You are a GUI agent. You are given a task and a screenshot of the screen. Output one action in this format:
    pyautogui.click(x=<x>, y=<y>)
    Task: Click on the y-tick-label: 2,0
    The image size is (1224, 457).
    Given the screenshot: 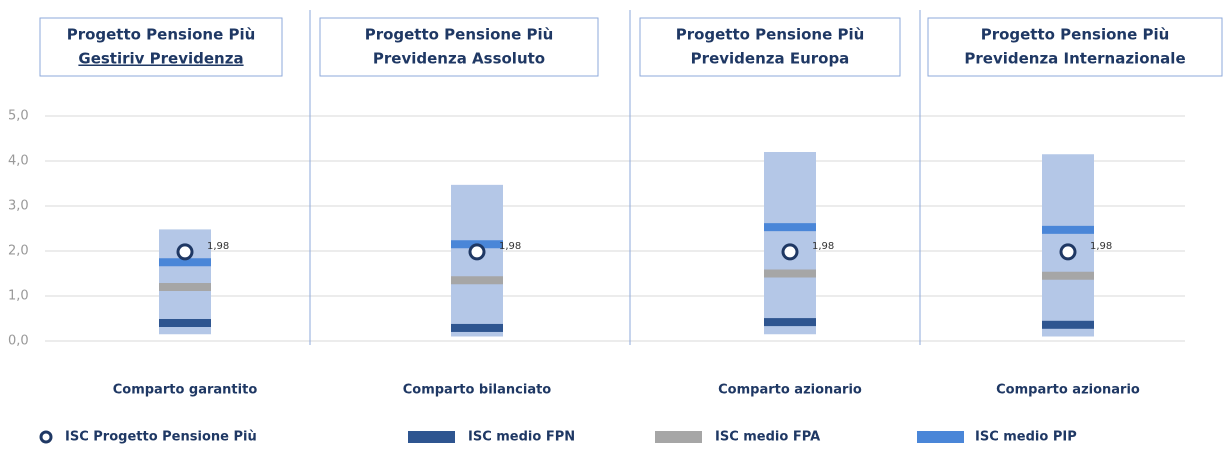 What is the action you would take?
    pyautogui.click(x=18, y=251)
    